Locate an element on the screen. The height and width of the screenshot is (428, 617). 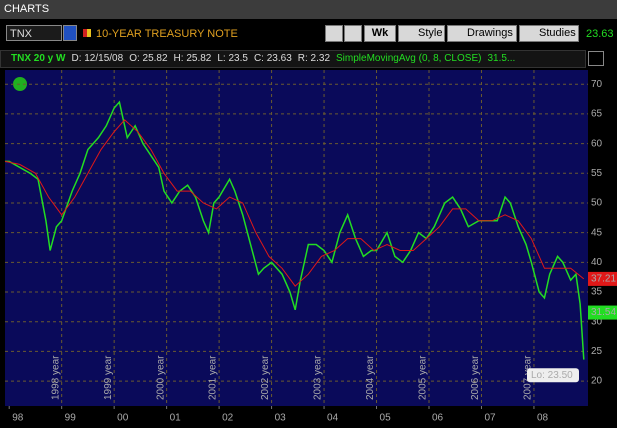
y-tick-label: 70 is located at coordinates (597, 84).